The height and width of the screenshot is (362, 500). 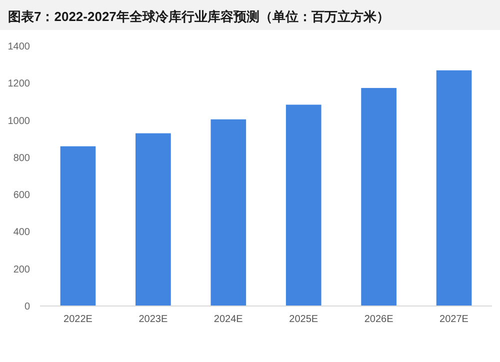 What do you see at coordinates (303, 319) in the screenshot?
I see `x-tick-label: 2025E` at bounding box center [303, 319].